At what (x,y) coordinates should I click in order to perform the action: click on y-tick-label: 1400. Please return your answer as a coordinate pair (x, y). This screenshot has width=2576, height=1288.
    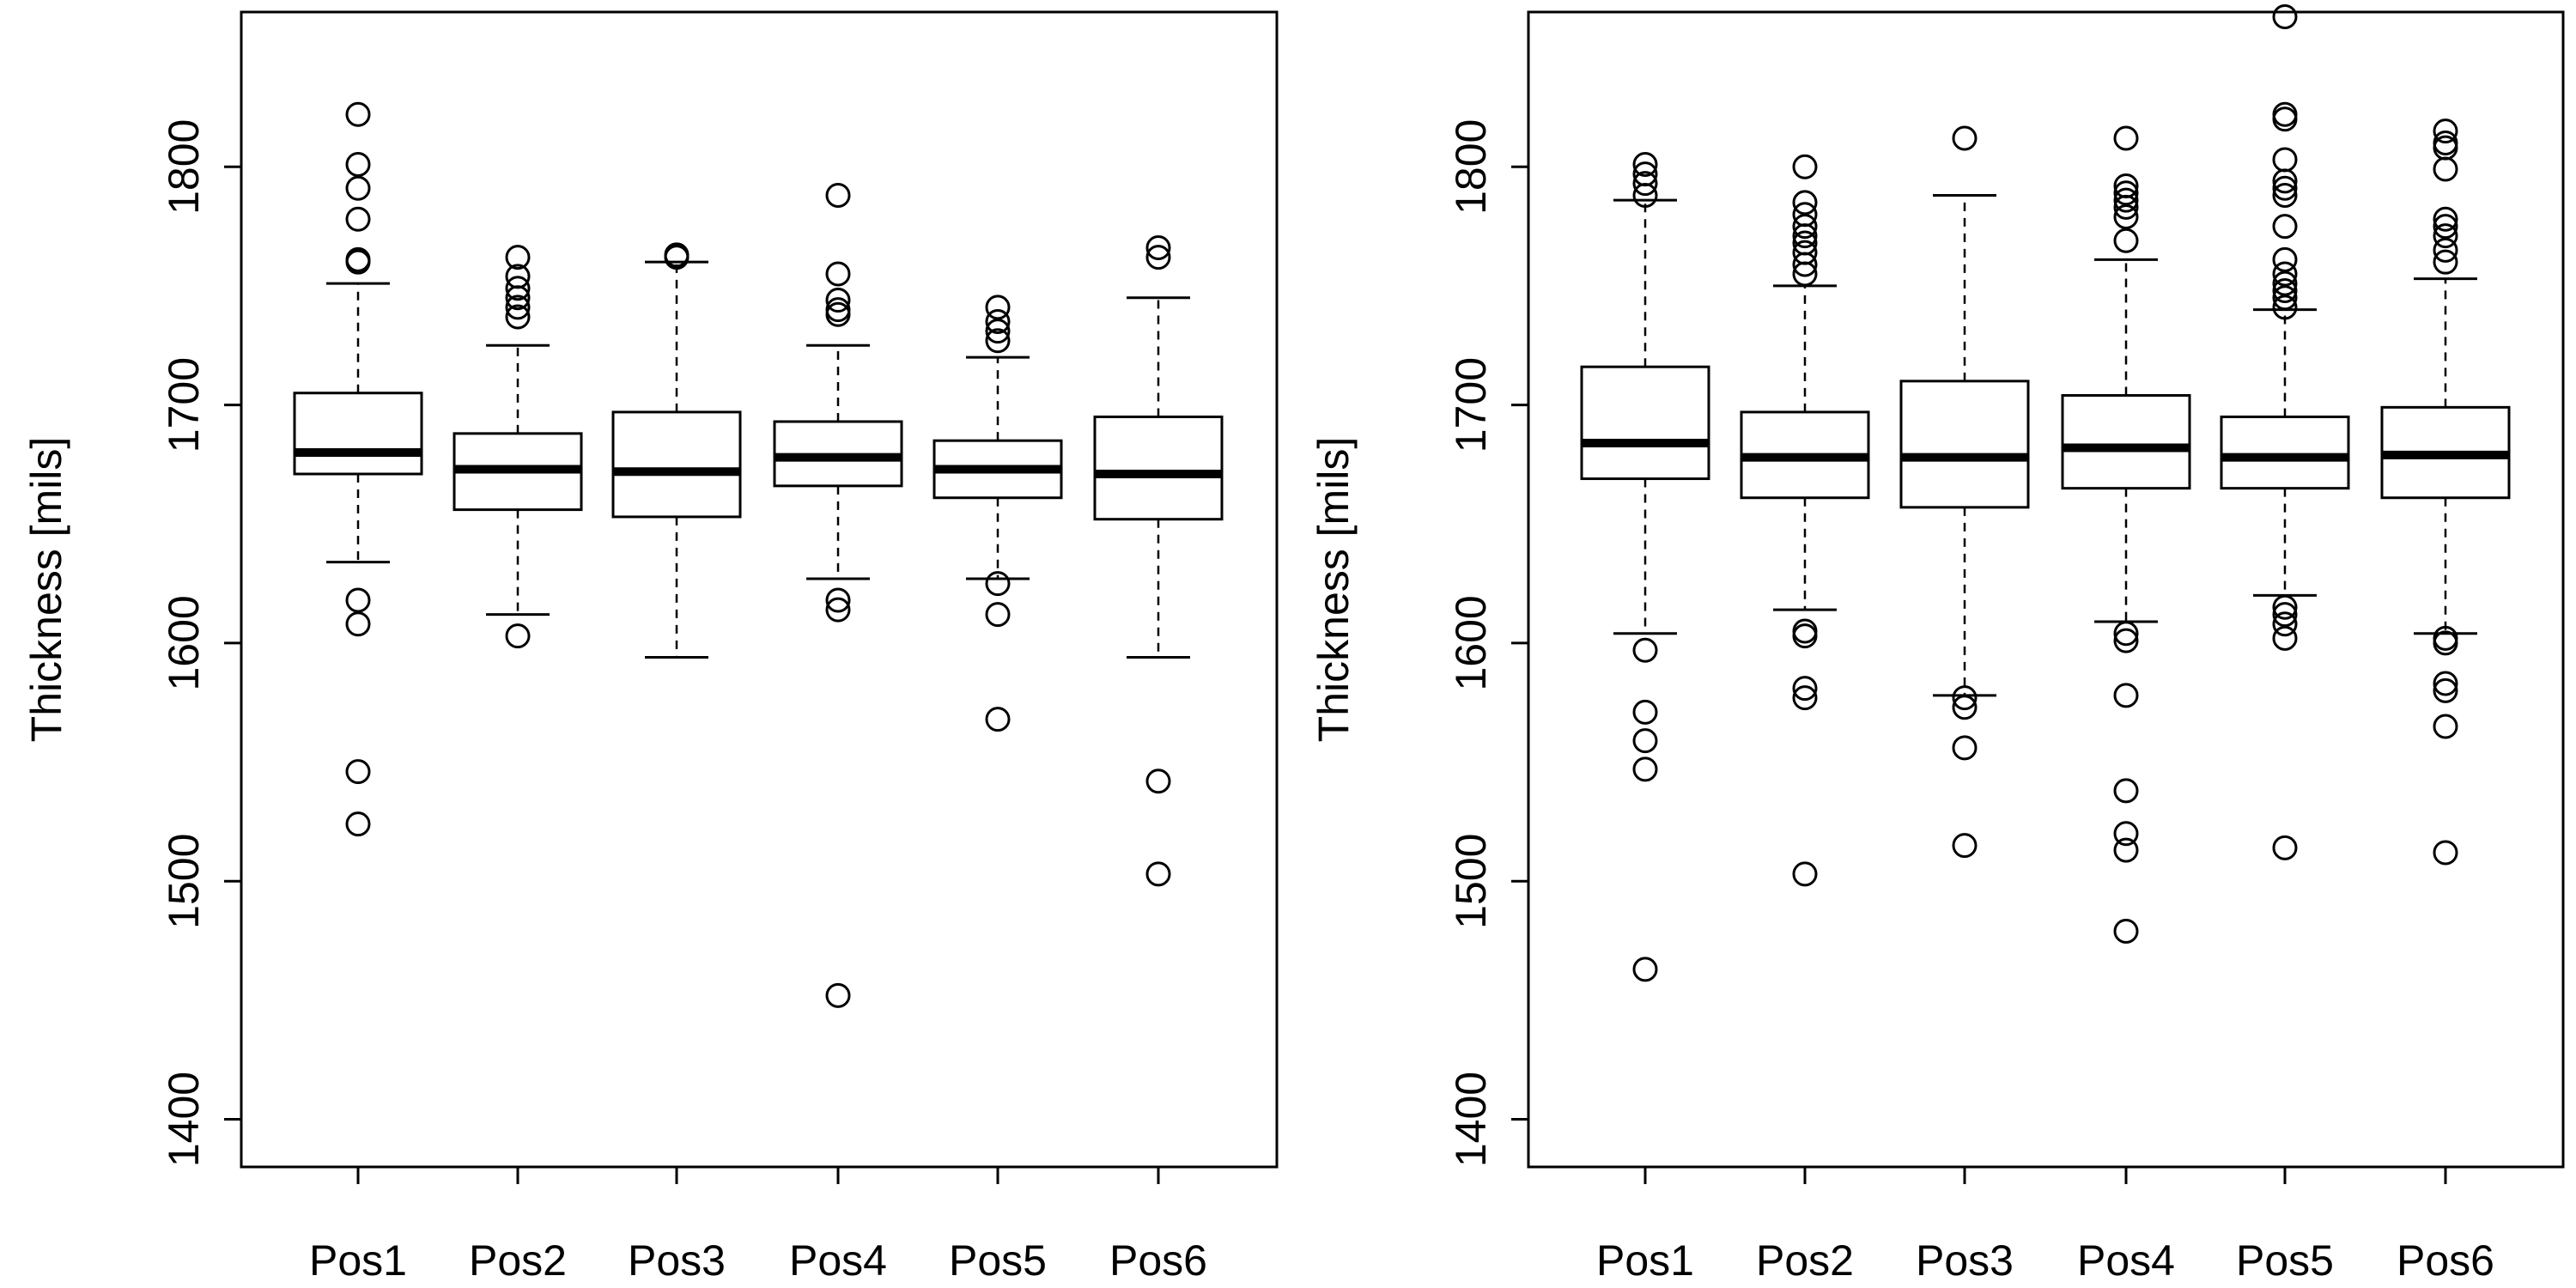
    Looking at the image, I should click on (1471, 1119).